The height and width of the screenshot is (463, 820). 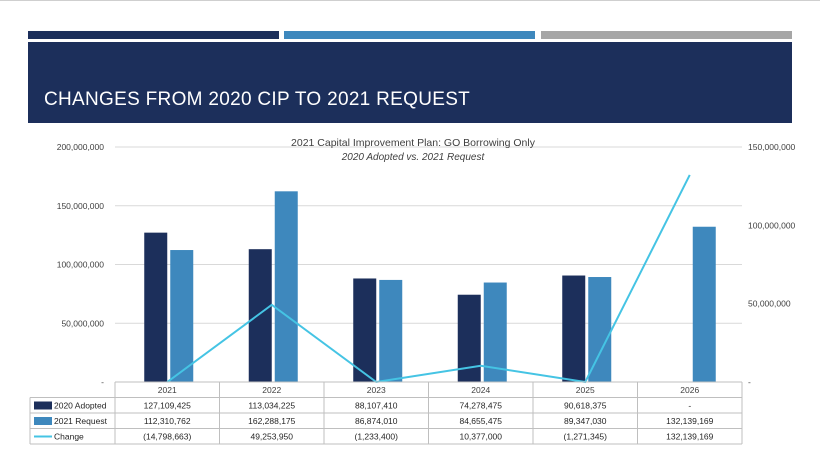 What do you see at coordinates (689, 406) in the screenshot?
I see `data-table-cell: -` at bounding box center [689, 406].